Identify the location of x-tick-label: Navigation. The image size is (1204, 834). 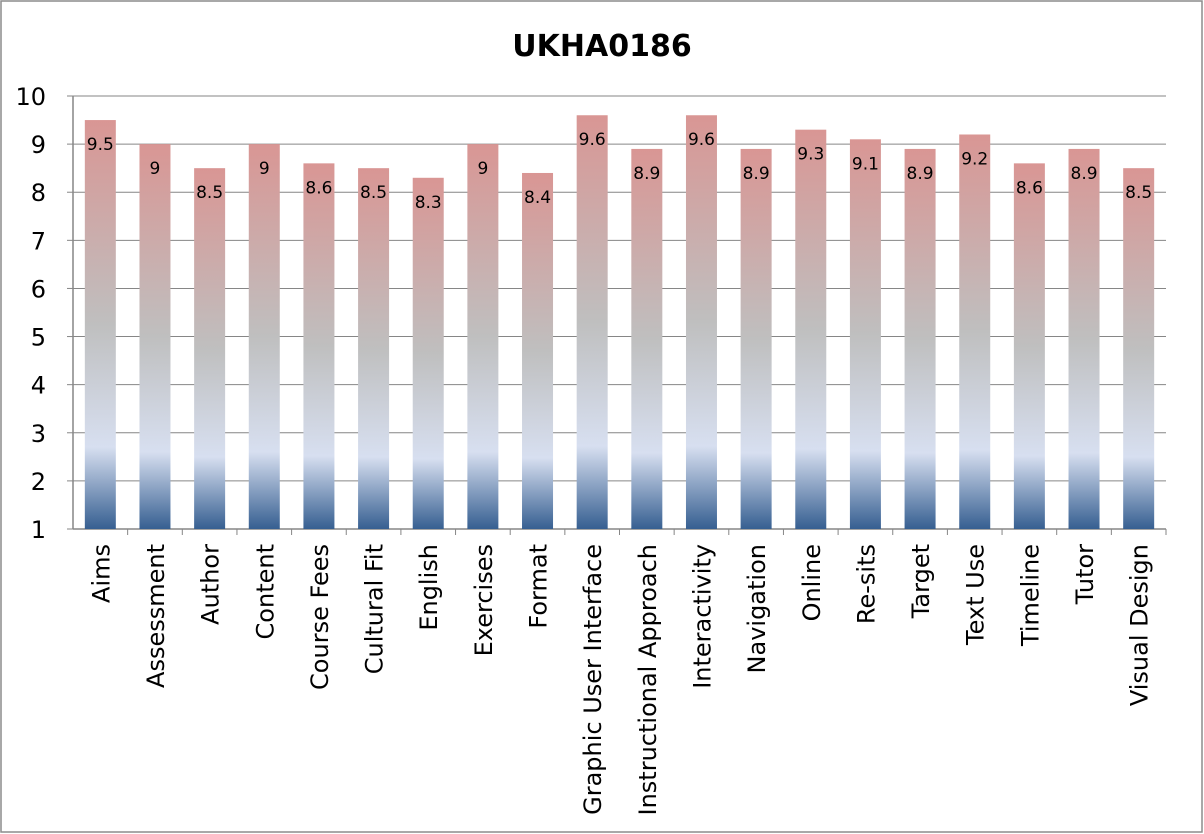
(757, 608).